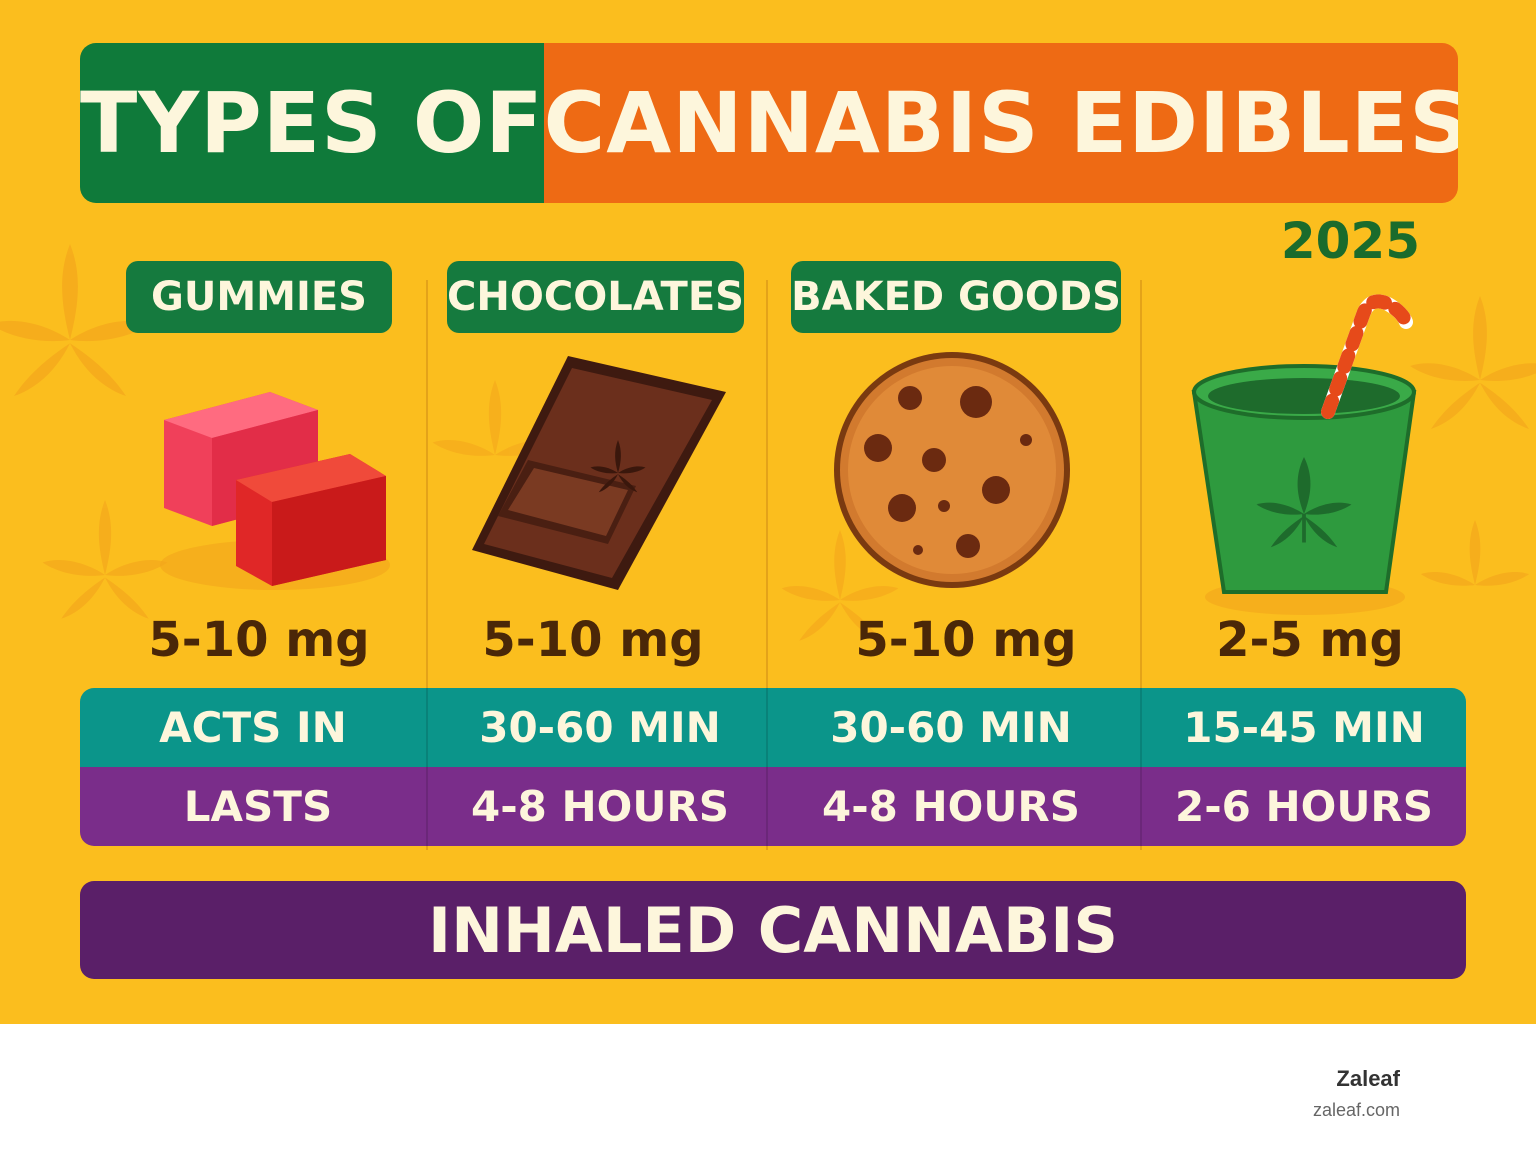 This screenshot has width=1536, height=1154. Describe the element at coordinates (1304, 454) in the screenshot. I see `beverage-cup-icon` at that location.